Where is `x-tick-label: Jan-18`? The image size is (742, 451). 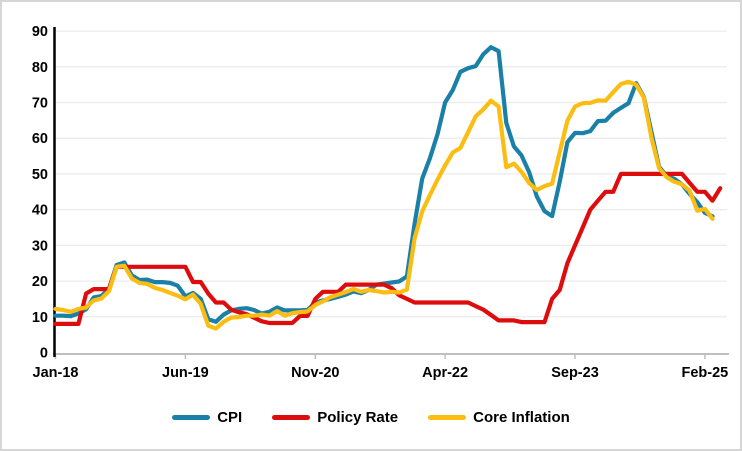 x-tick-label: Jan-18 is located at coordinates (56, 373).